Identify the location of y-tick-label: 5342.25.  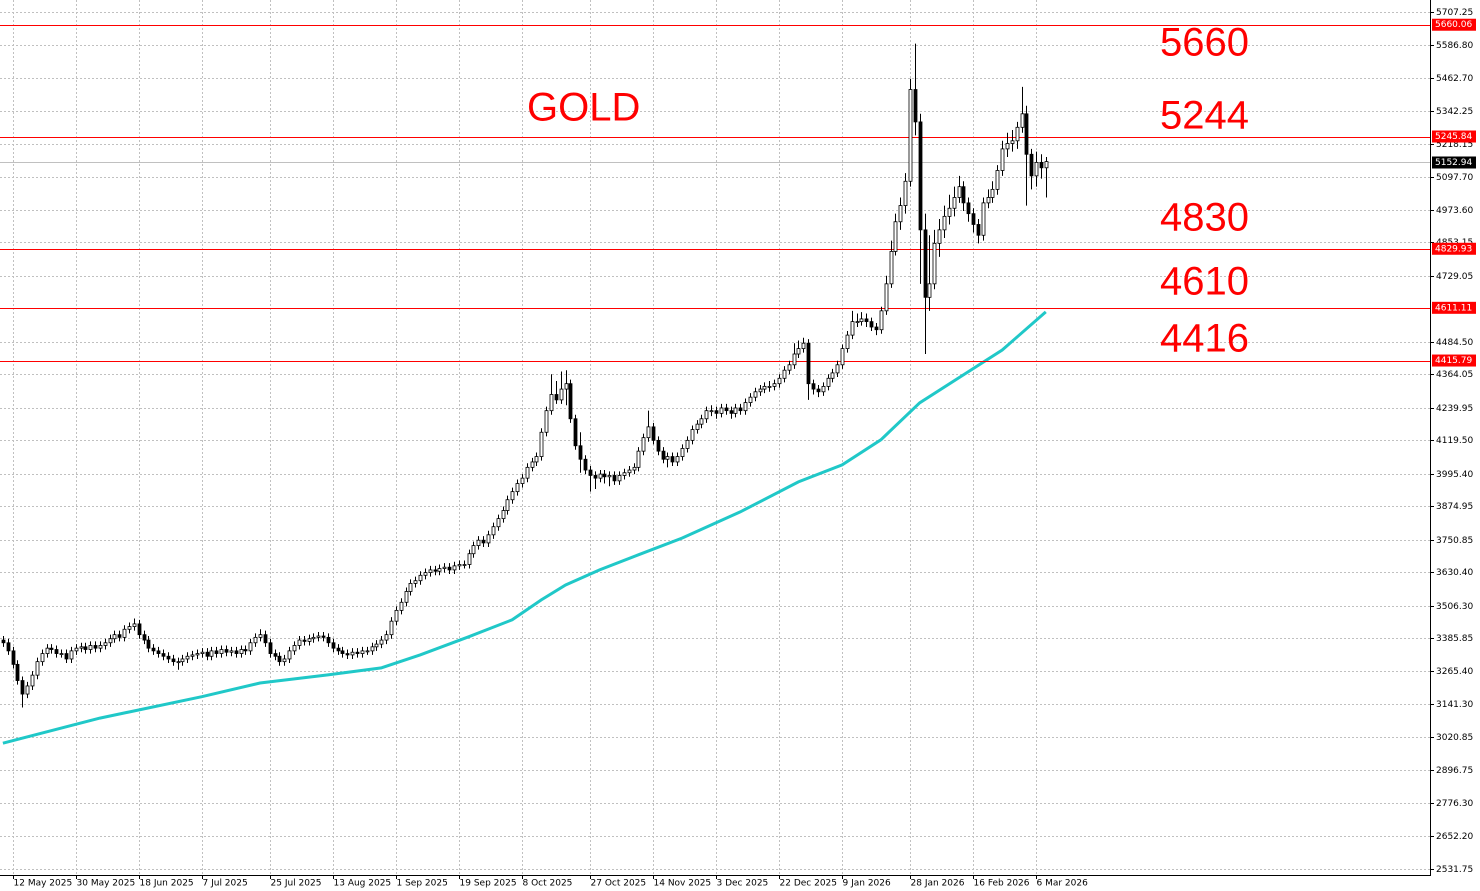
(1454, 112).